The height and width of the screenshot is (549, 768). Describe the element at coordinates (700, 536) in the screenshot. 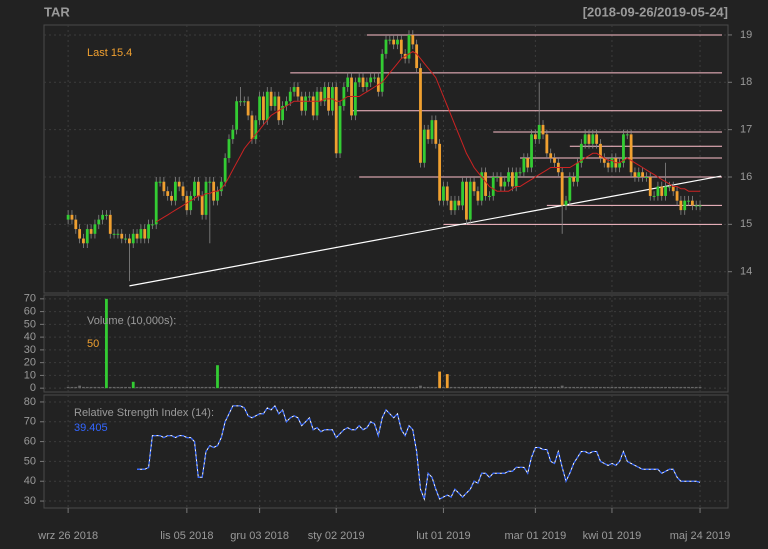

I see `x-tick-label: maj 24 2019` at that location.